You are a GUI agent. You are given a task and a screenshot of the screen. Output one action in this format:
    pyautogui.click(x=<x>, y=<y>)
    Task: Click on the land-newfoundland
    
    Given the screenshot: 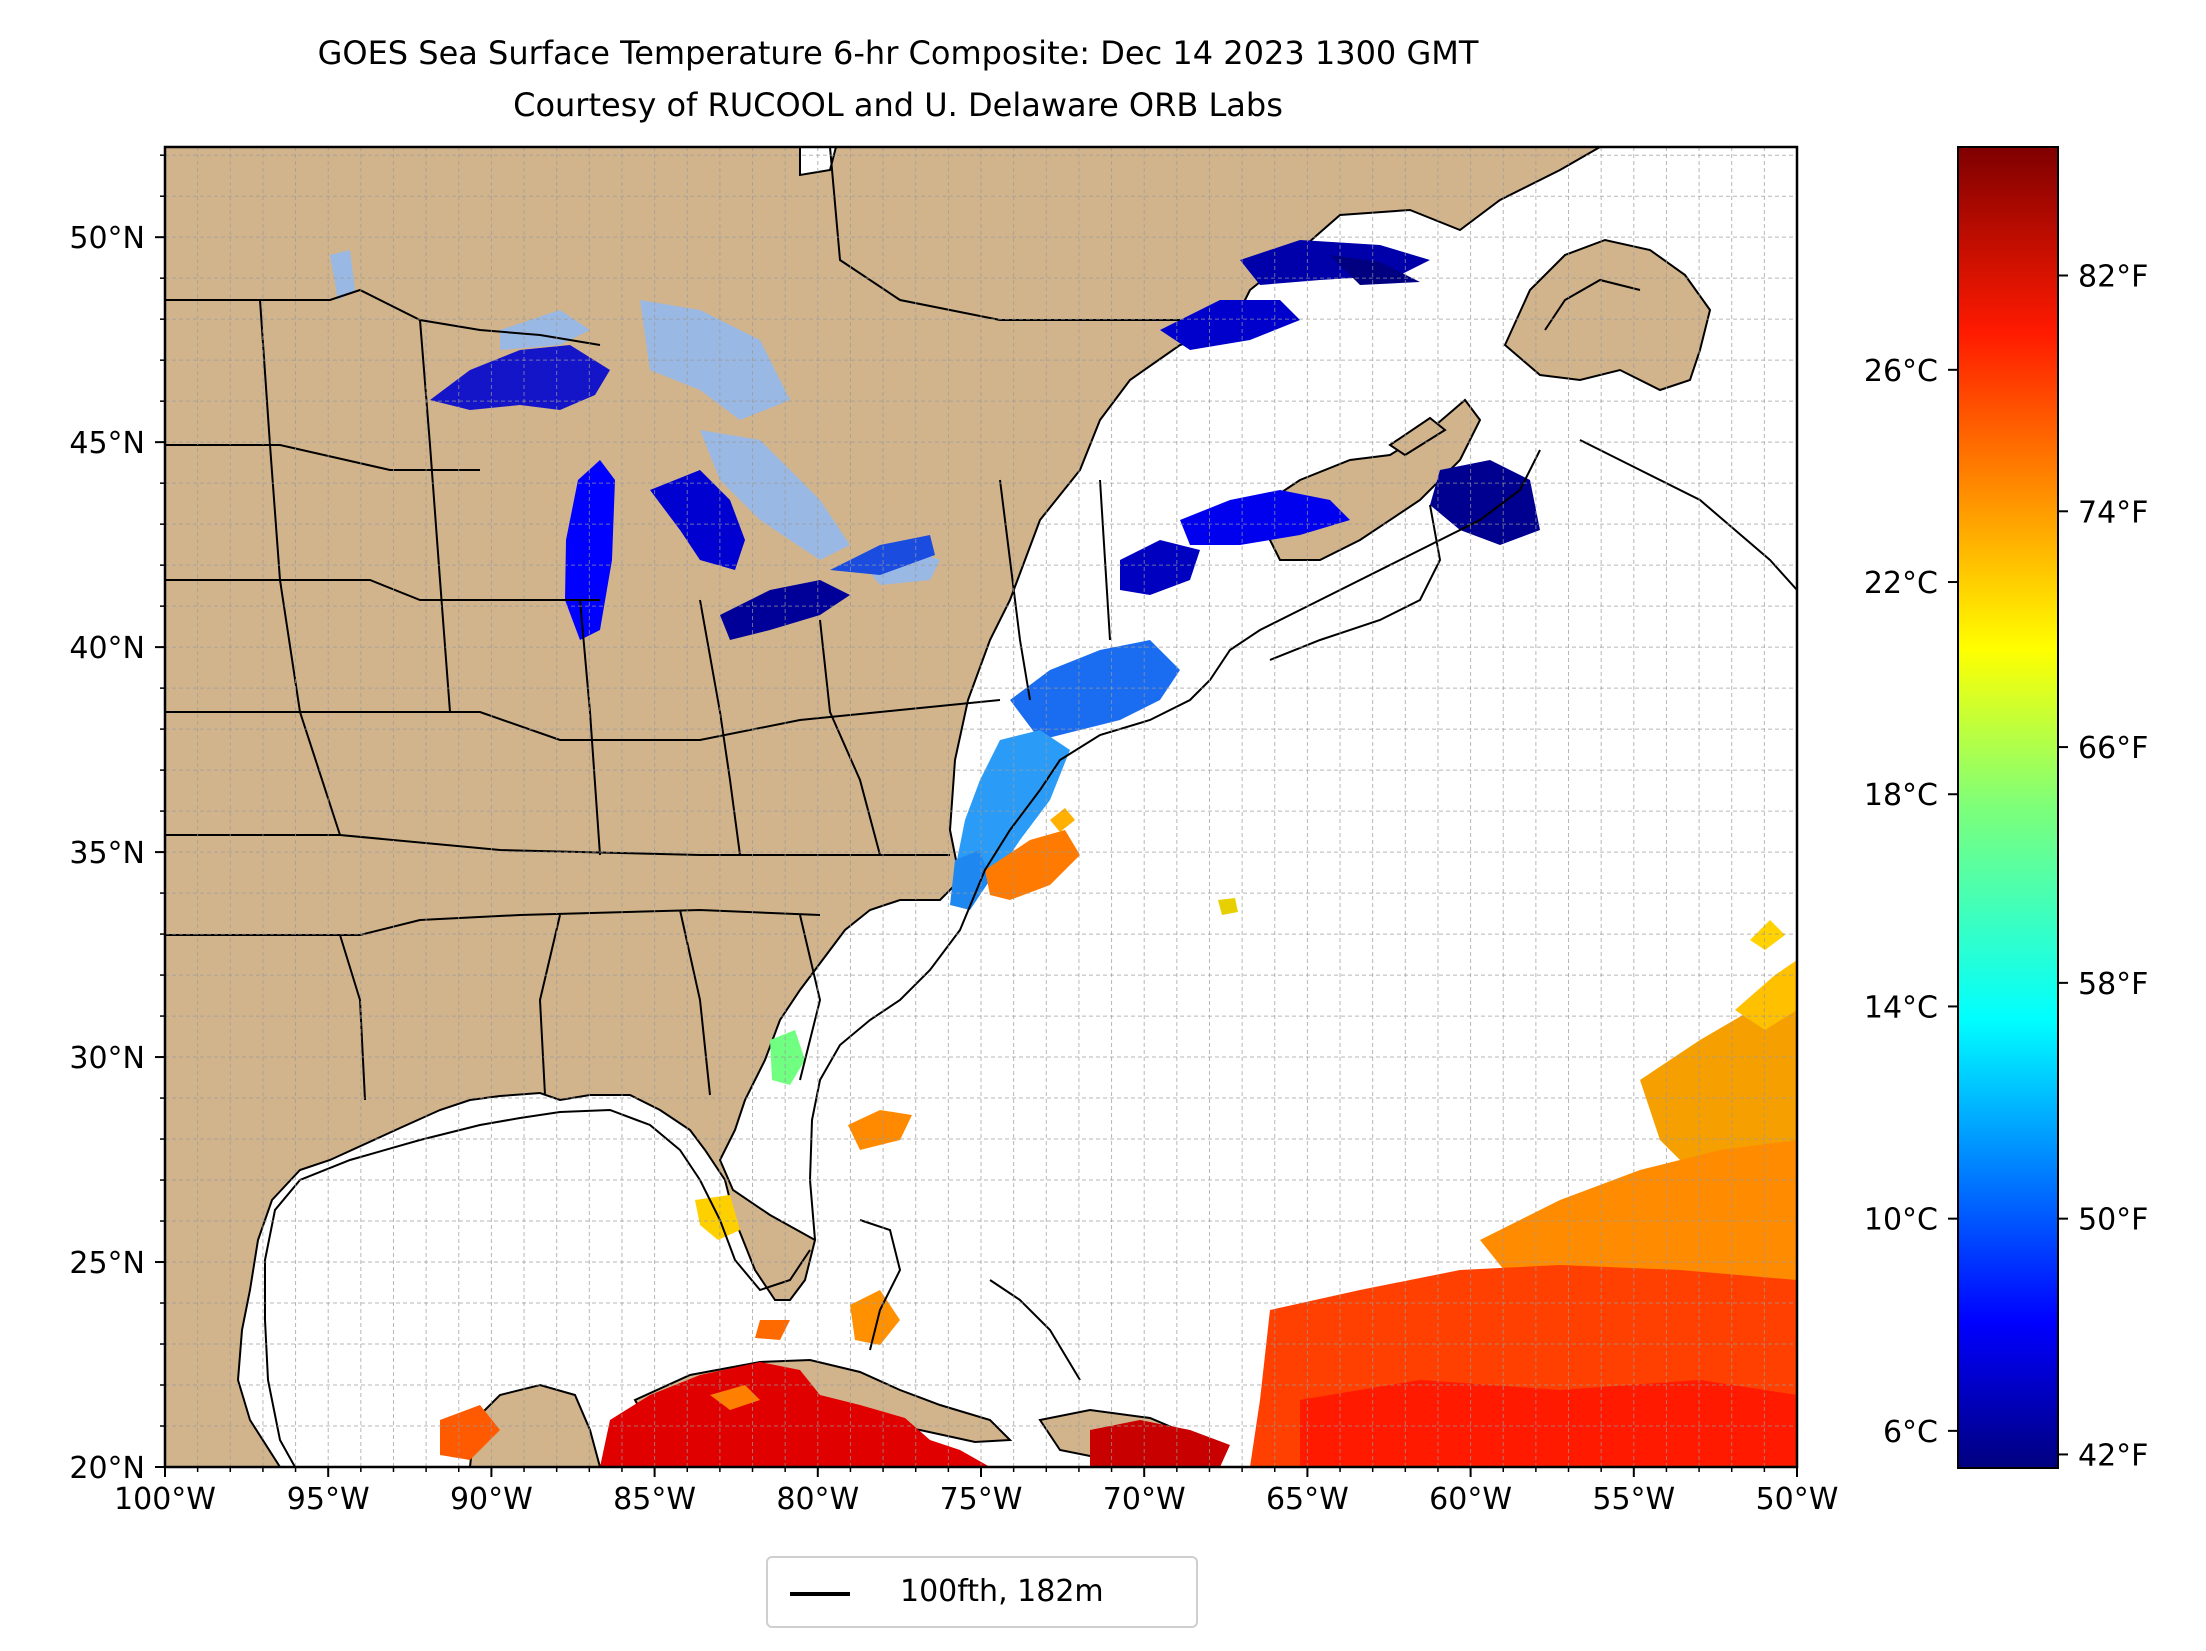 What is the action you would take?
    pyautogui.click(x=1607, y=315)
    